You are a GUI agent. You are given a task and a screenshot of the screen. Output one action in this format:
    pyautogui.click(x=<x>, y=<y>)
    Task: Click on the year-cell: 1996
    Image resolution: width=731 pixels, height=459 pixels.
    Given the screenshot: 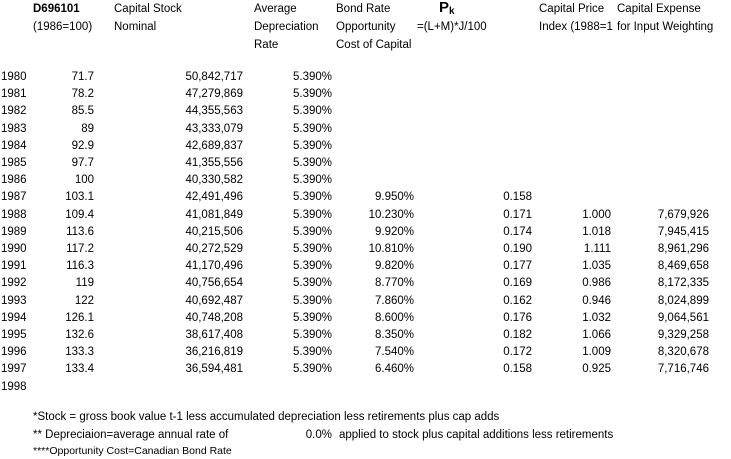 What is the action you would take?
    pyautogui.click(x=14, y=352)
    